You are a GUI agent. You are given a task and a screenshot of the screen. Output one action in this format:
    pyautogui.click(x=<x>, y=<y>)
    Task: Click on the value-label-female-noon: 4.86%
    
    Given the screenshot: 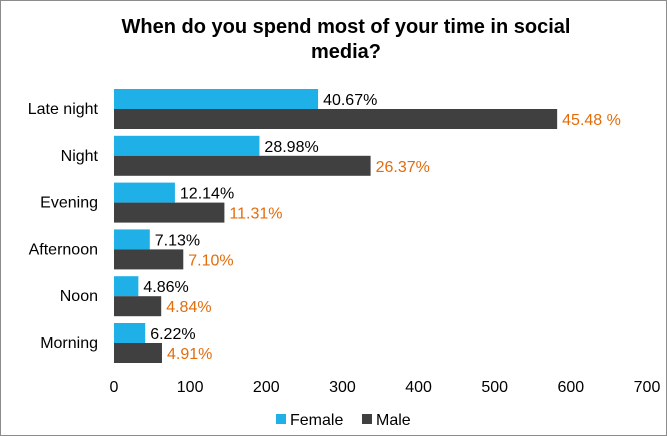 What is the action you would take?
    pyautogui.click(x=165, y=287)
    